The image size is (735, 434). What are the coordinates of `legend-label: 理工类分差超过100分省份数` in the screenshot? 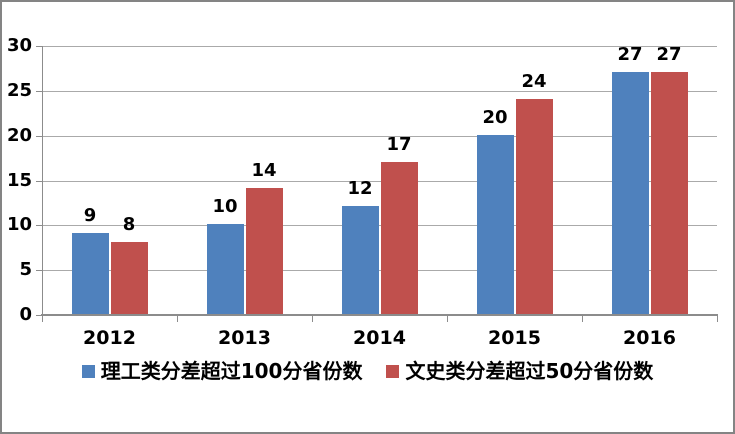 It's located at (231, 371).